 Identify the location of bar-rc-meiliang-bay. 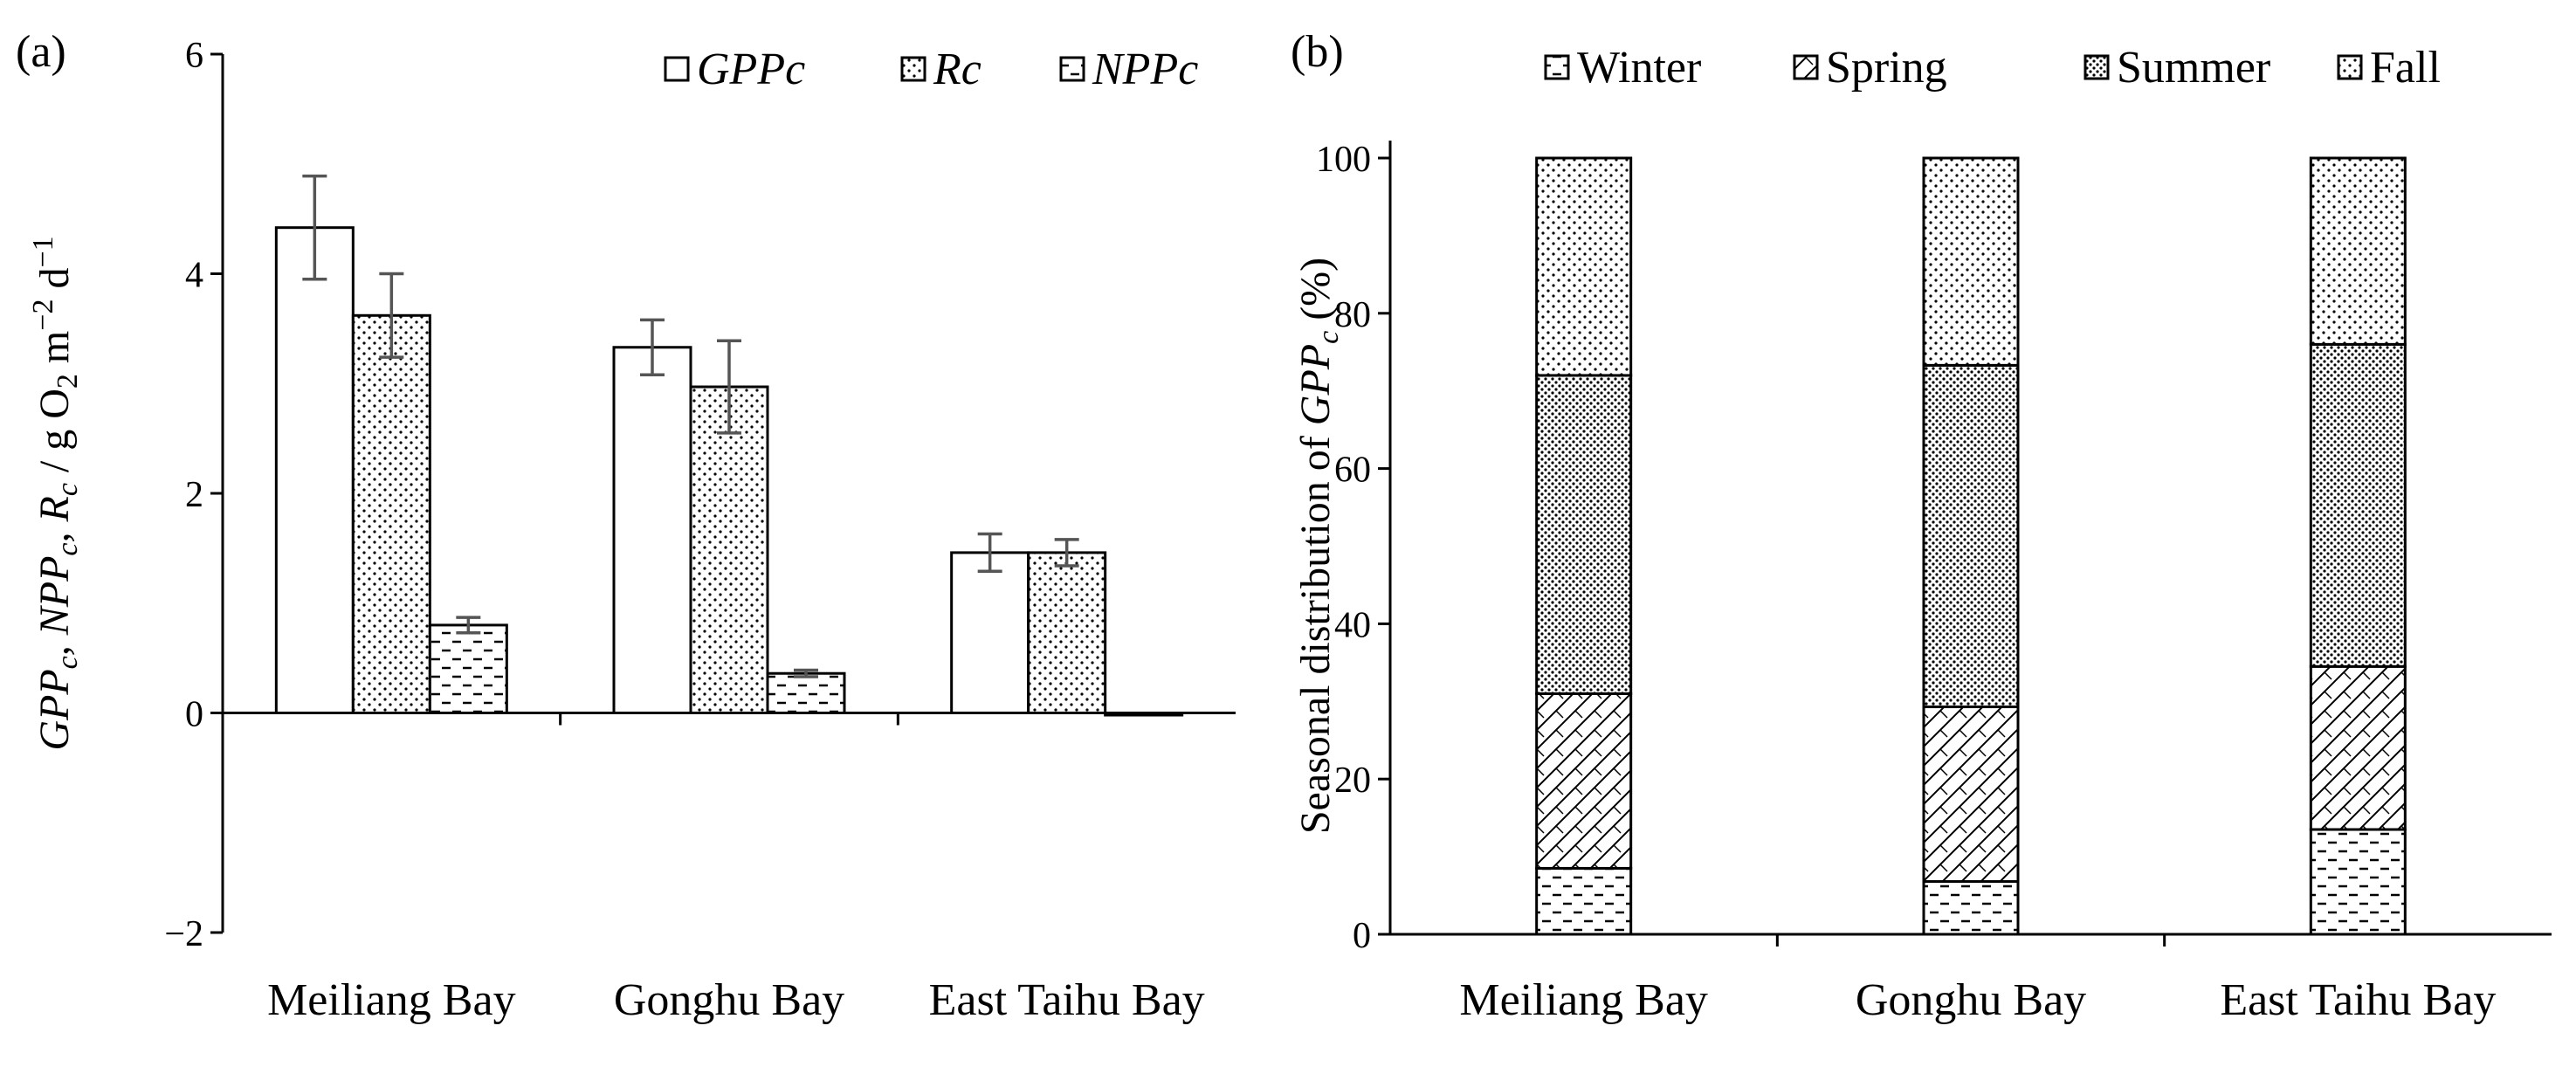
(391, 513).